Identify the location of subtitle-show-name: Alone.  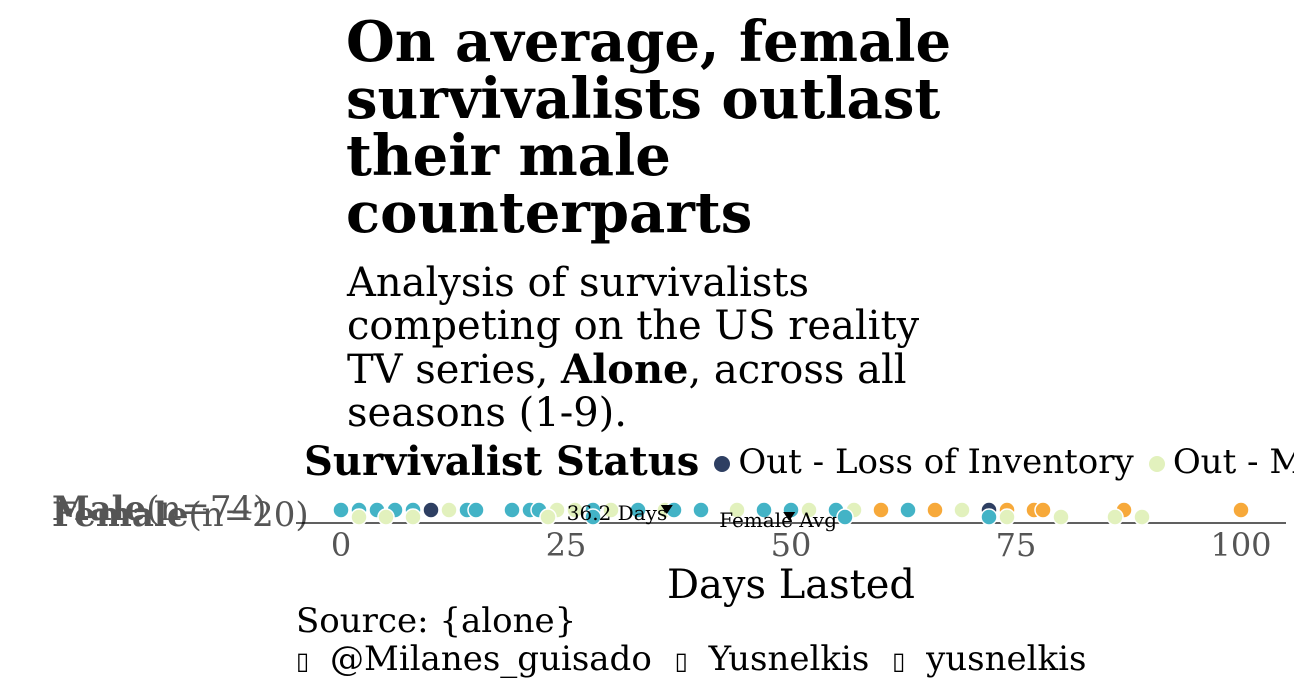
(625, 369).